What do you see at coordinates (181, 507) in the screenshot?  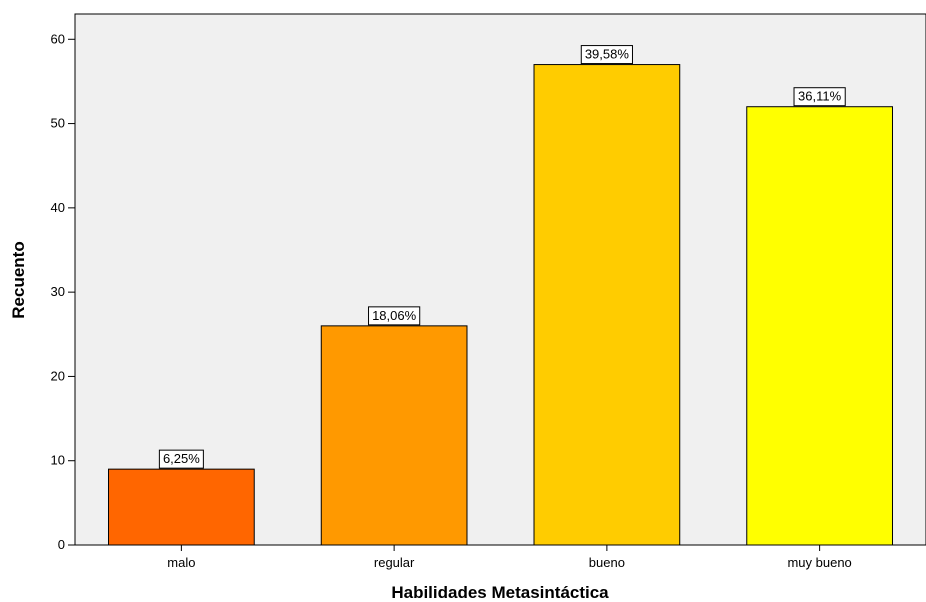 I see `bar-malo` at bounding box center [181, 507].